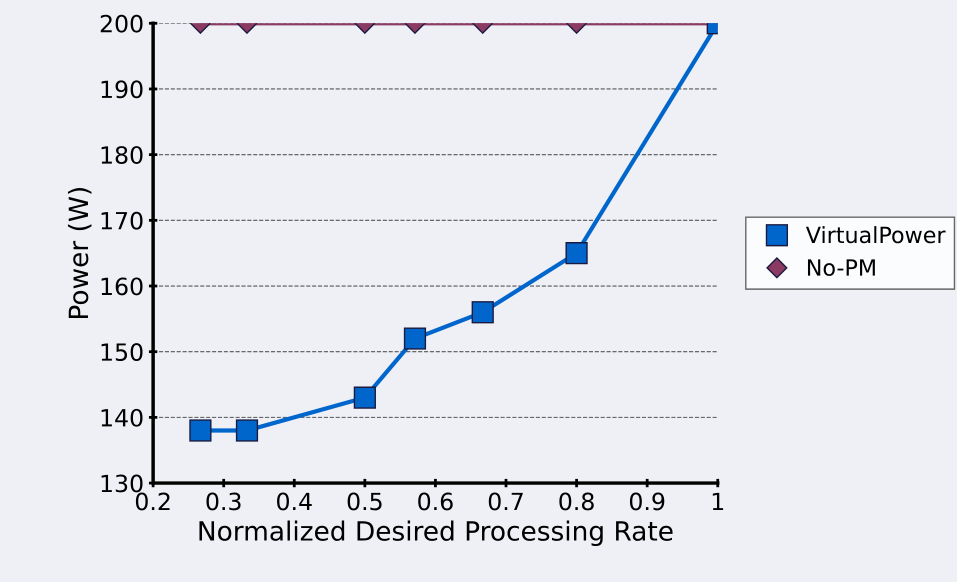 This screenshot has height=582, width=957. What do you see at coordinates (294, 501) in the screenshot?
I see `x-tick-label: 0.4` at bounding box center [294, 501].